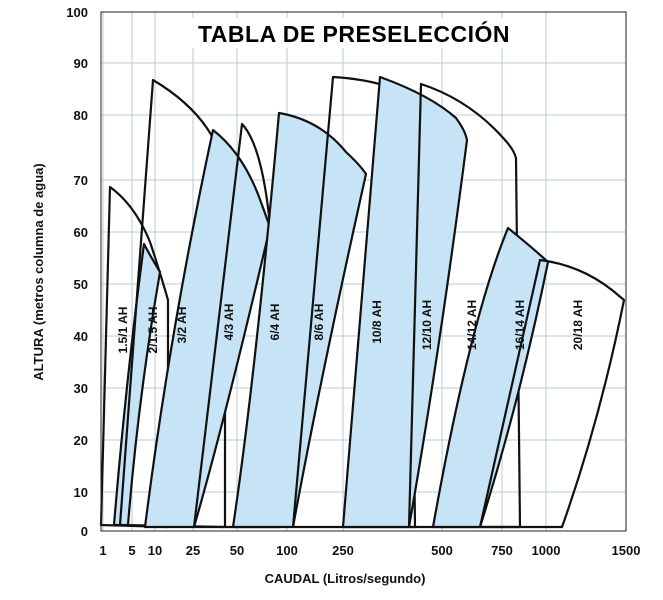 This screenshot has height=600, width=663. What do you see at coordinates (81, 180) in the screenshot?
I see `y-tick-label: 70` at bounding box center [81, 180].